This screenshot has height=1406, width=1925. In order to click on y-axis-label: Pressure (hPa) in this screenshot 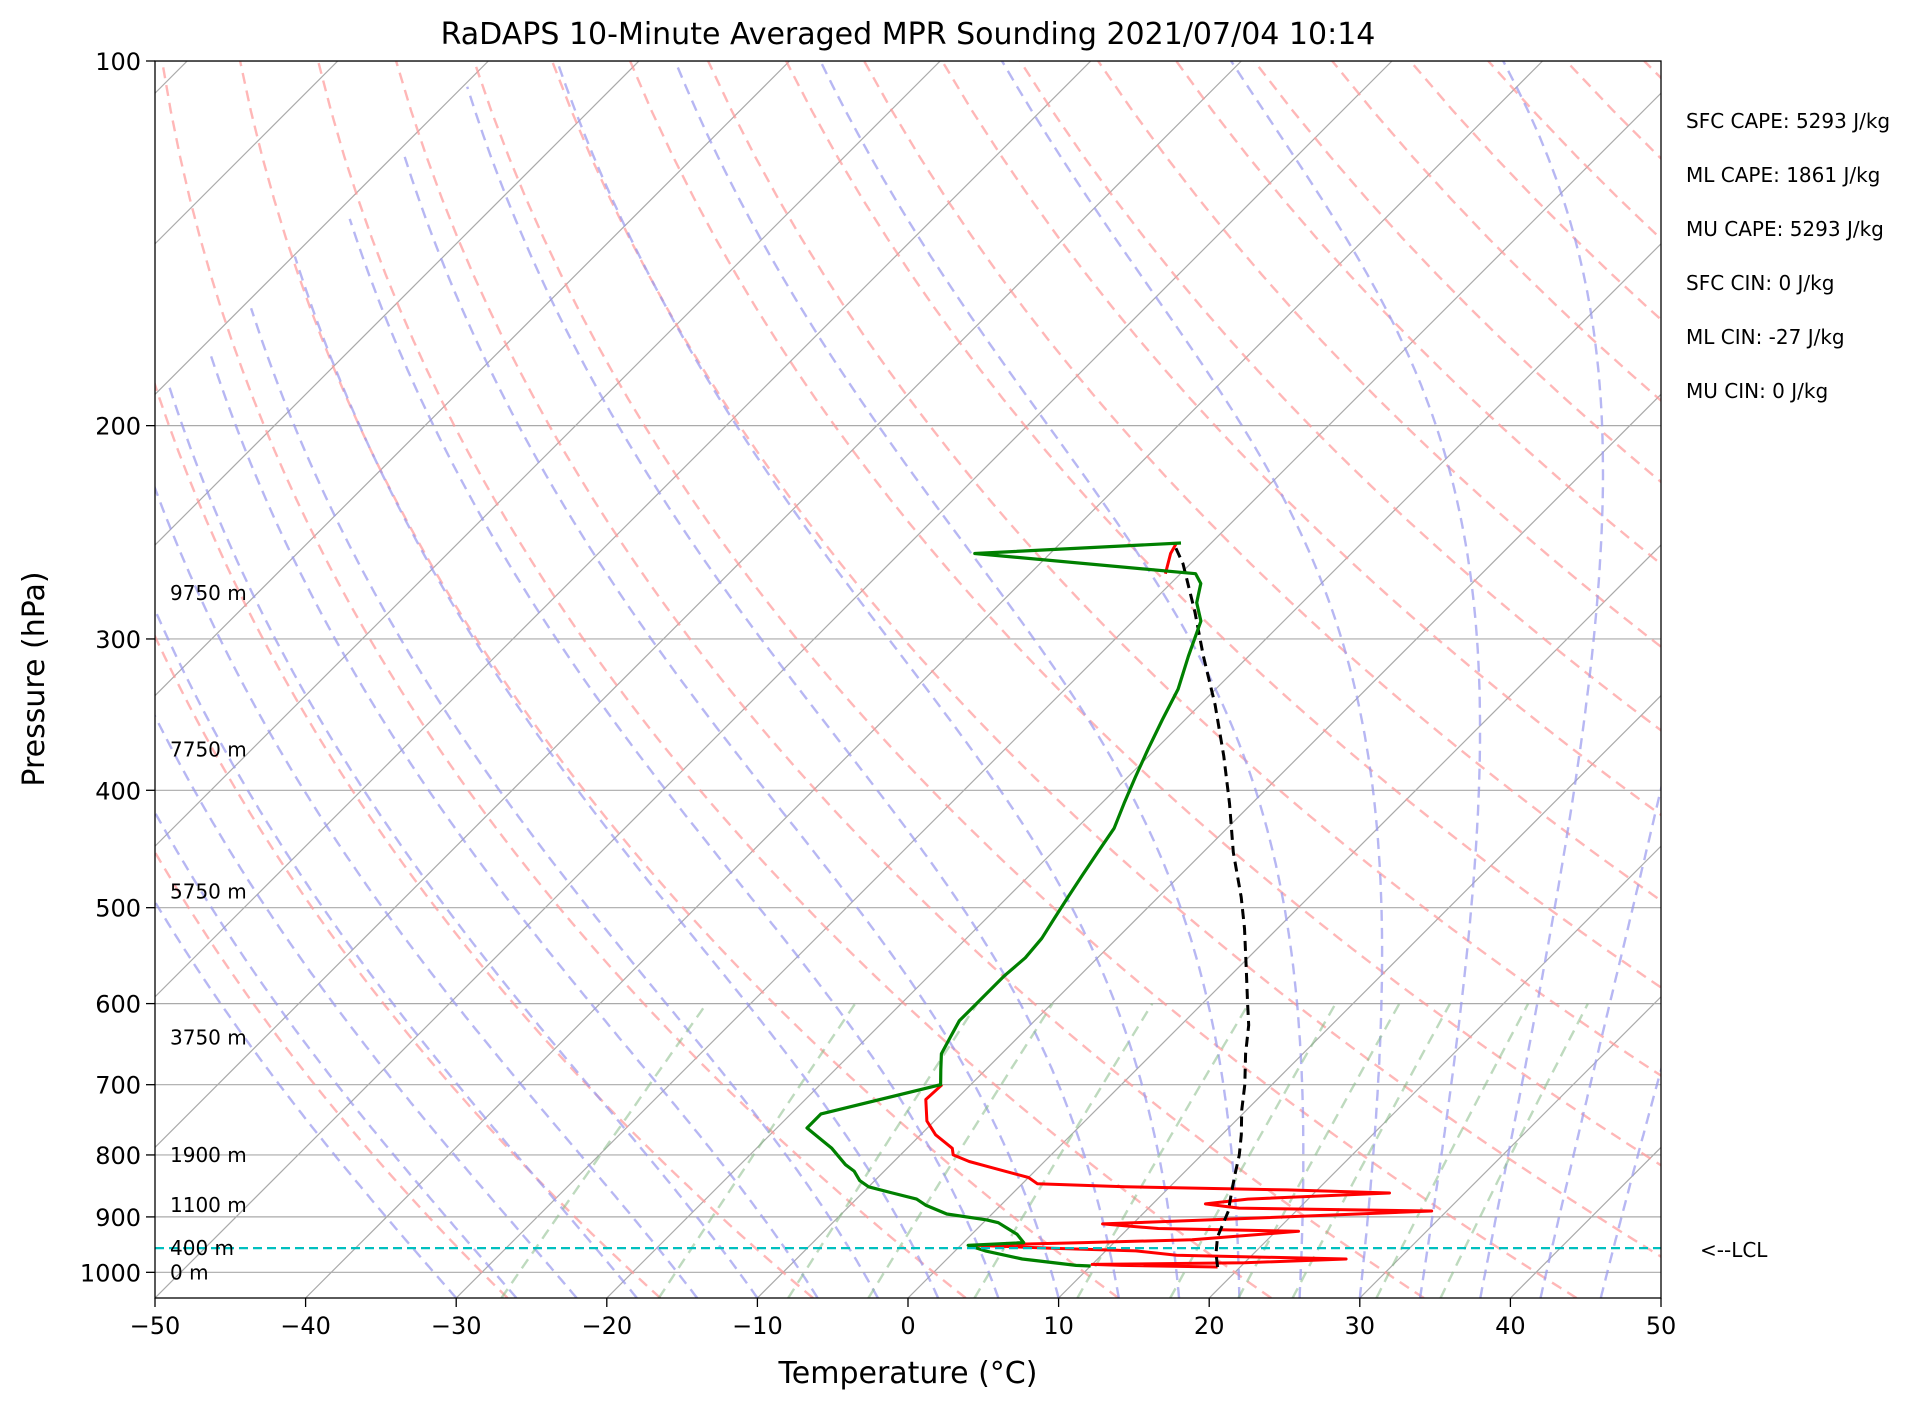, I will do `click(34, 678)`.